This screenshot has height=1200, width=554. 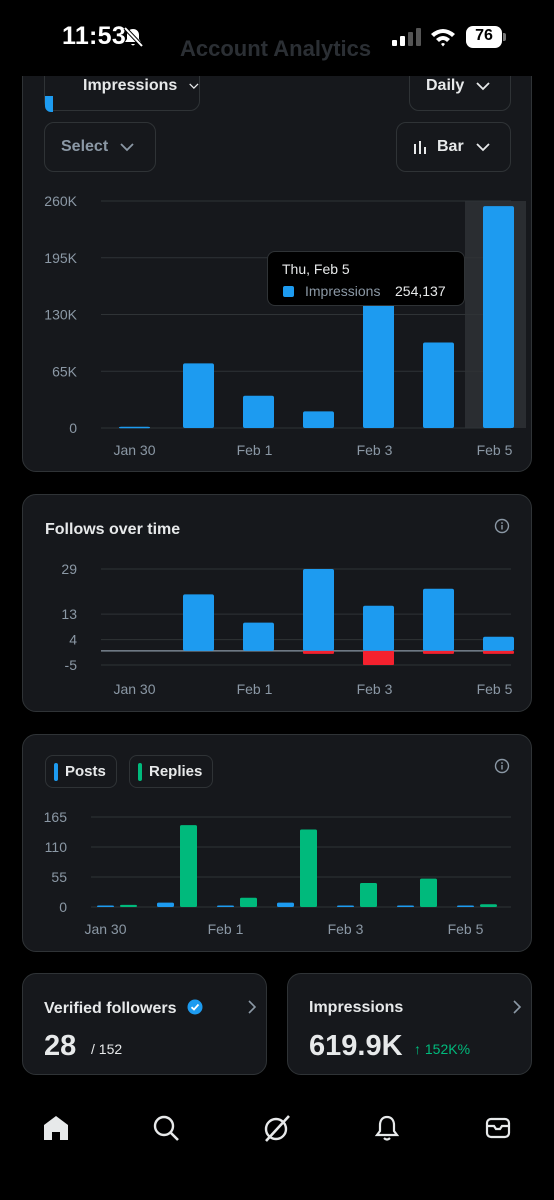 I want to click on status-time: 11:53, so click(x=94, y=36).